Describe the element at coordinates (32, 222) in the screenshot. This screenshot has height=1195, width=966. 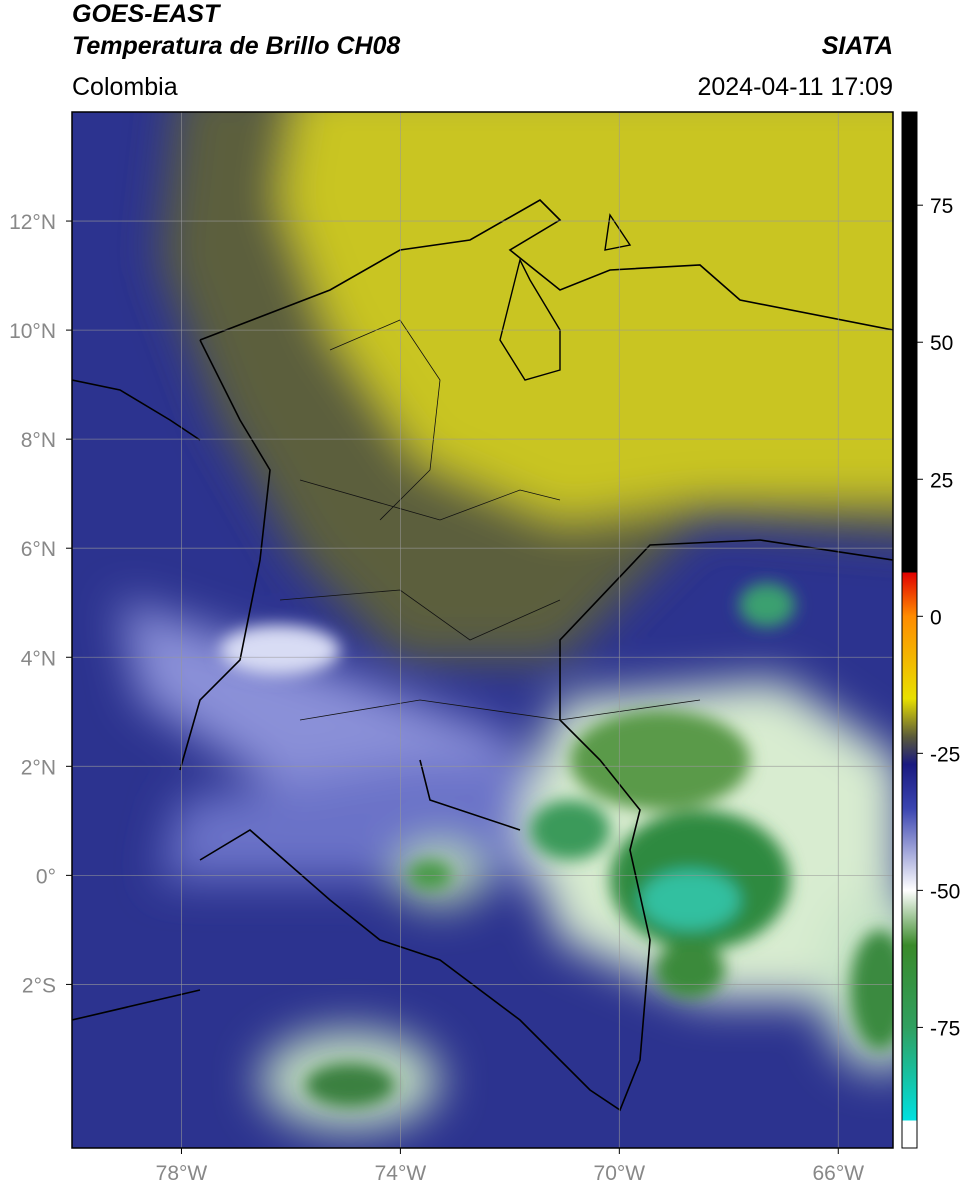
I see `y-tick-label: 12°N` at that location.